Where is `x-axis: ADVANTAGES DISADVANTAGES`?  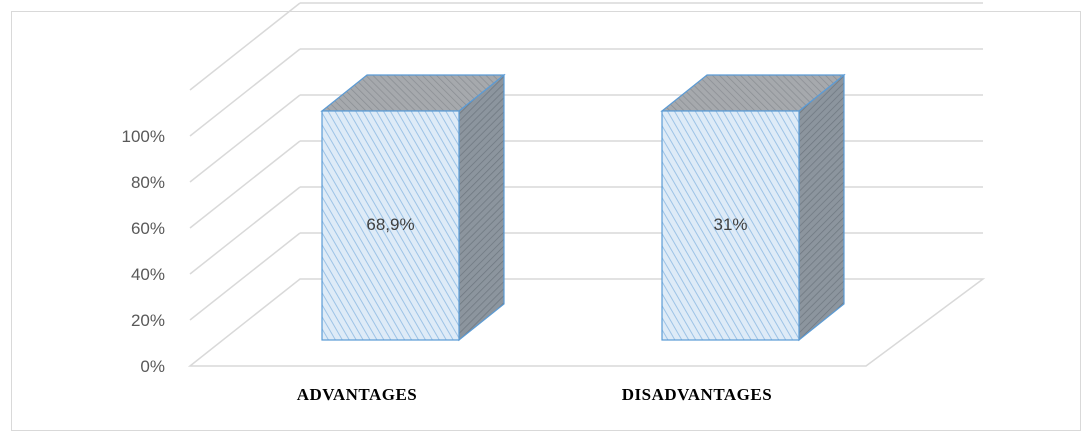
x-axis: ADVANTAGES DISADVANTAGES is located at coordinates (534, 394).